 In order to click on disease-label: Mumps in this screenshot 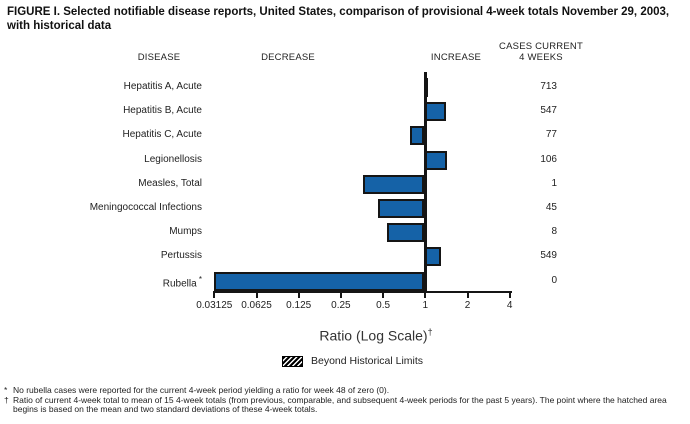, I will do `click(185, 232)`.